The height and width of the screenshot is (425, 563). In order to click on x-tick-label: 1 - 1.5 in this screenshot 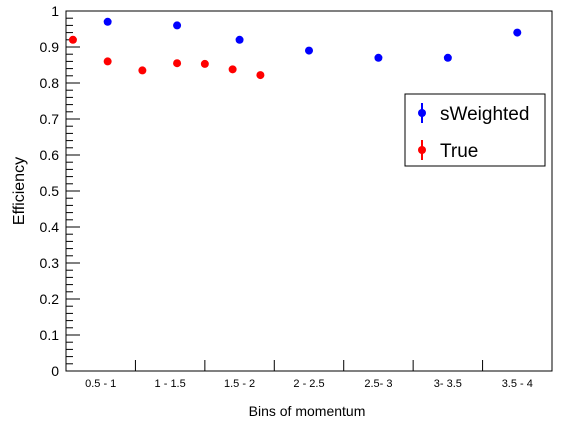, I will do `click(170, 384)`.